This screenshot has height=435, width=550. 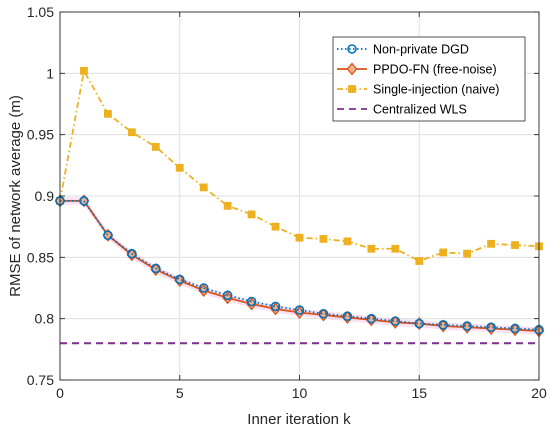 What do you see at coordinates (420, 110) in the screenshot?
I see `legend-label-4: Centralized WLS` at bounding box center [420, 110].